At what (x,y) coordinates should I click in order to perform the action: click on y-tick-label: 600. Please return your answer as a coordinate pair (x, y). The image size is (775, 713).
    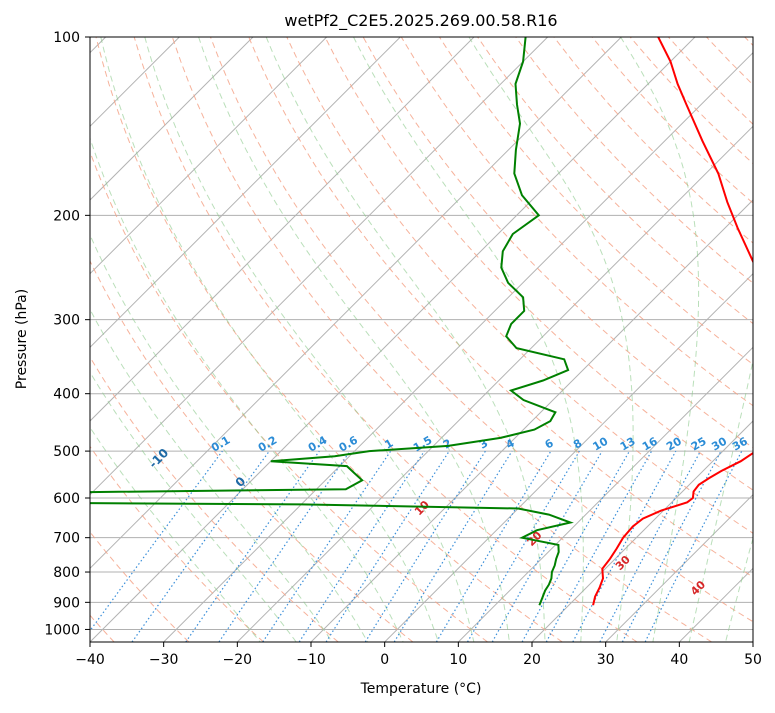
    Looking at the image, I should click on (66, 499).